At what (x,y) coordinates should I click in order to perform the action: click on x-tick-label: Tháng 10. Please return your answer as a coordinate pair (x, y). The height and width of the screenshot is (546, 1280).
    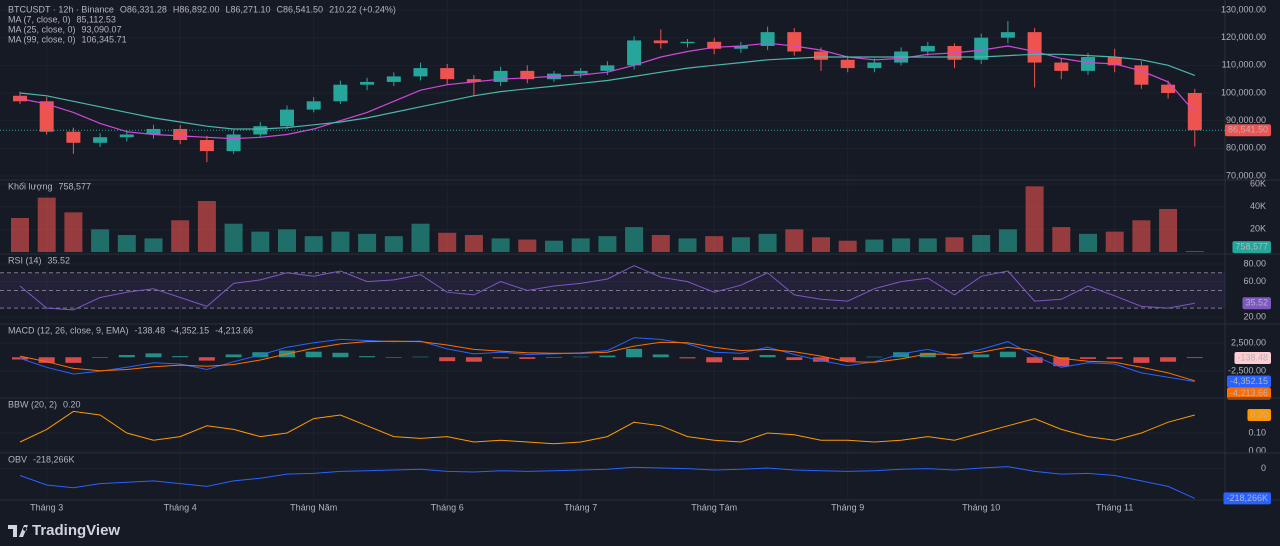
    Looking at the image, I should click on (981, 507).